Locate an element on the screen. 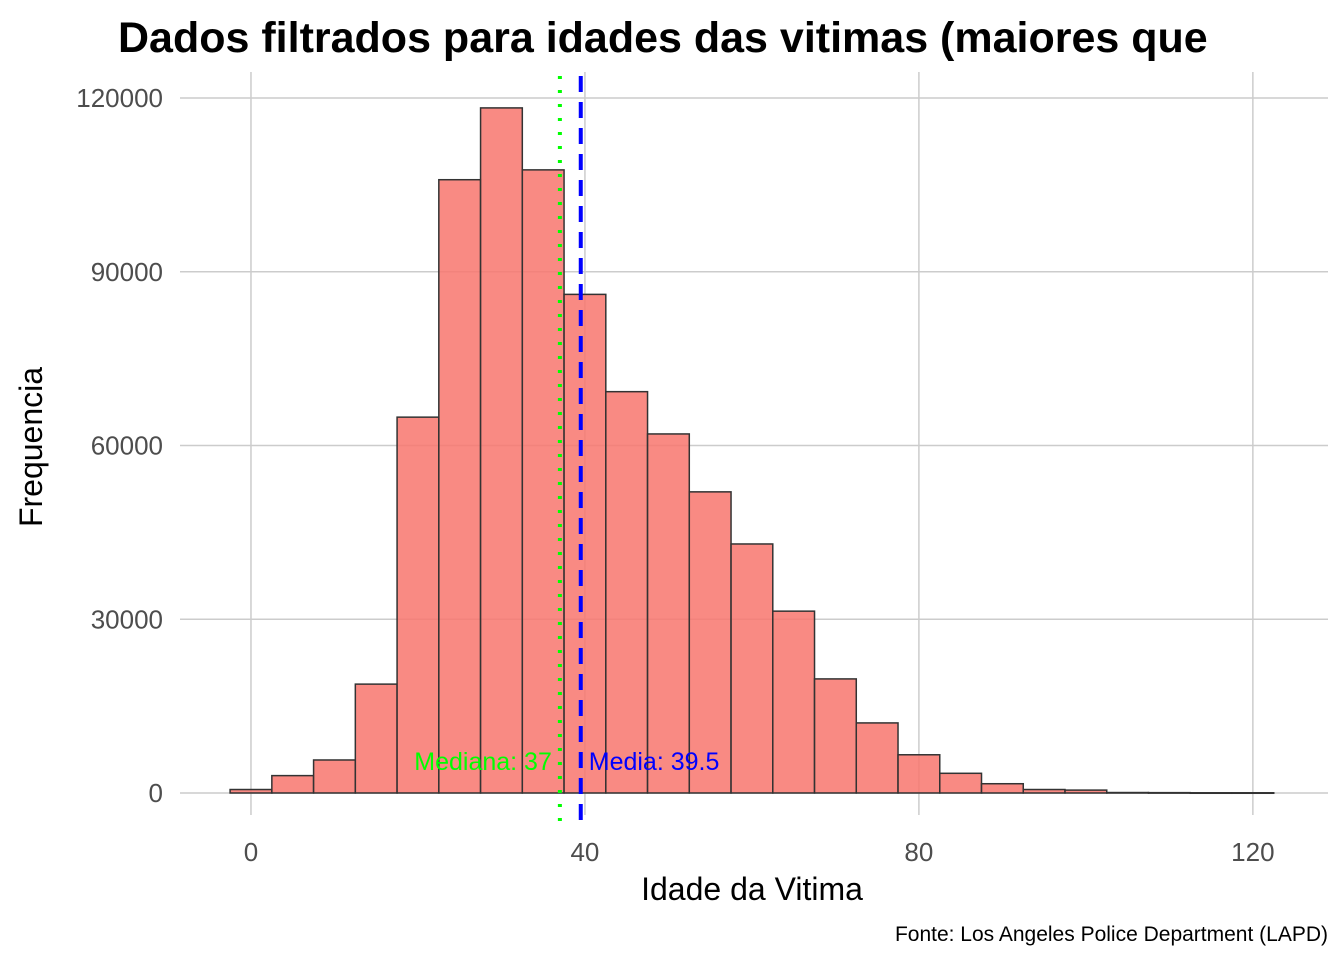 This screenshot has width=1344, height=960. y-tick-label: 90000 is located at coordinates (127, 272).